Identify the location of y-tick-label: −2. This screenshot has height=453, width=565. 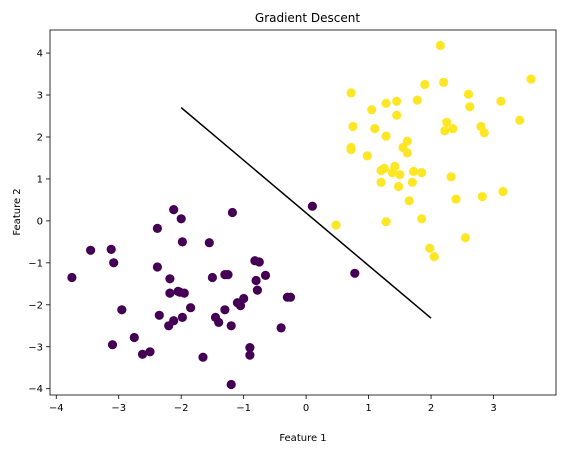
(35, 305).